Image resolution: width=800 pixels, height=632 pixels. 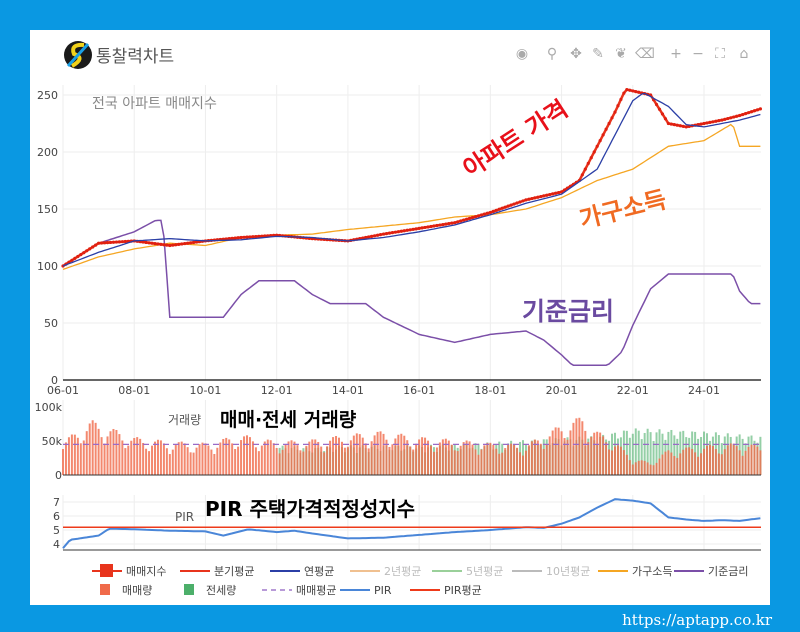 I want to click on autoscale-icon: ⛶, so click(x=720, y=54).